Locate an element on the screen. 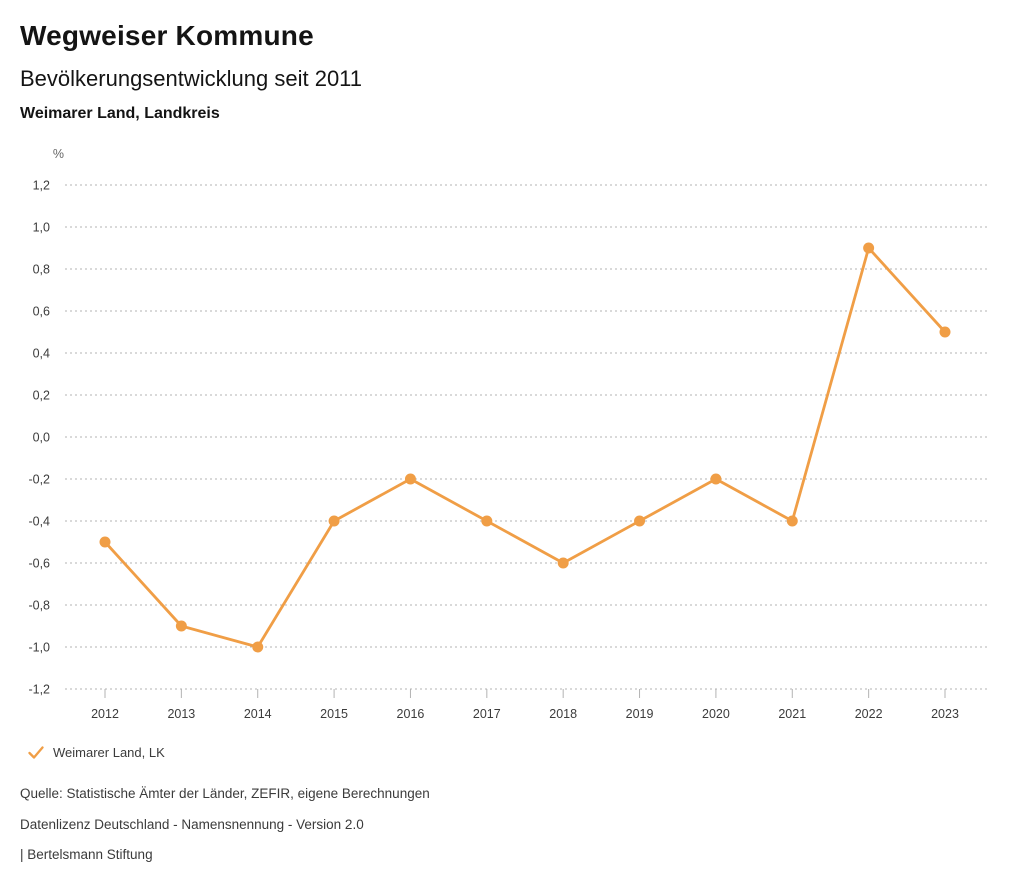 This screenshot has height=888, width=1024. y-tick-label: -1,0 is located at coordinates (39, 648).